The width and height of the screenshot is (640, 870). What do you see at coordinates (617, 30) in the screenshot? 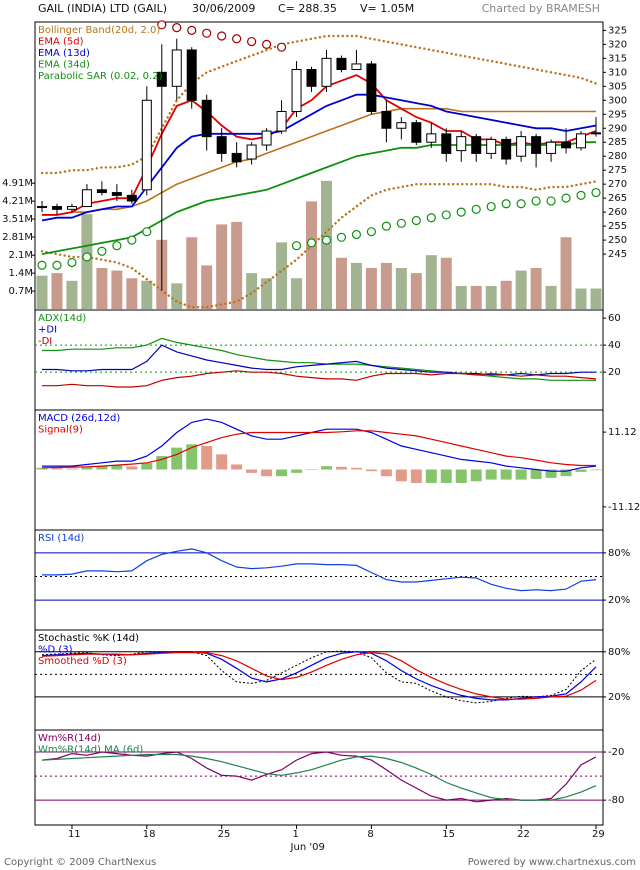
I see `y-tick-label: 325` at bounding box center [617, 30].